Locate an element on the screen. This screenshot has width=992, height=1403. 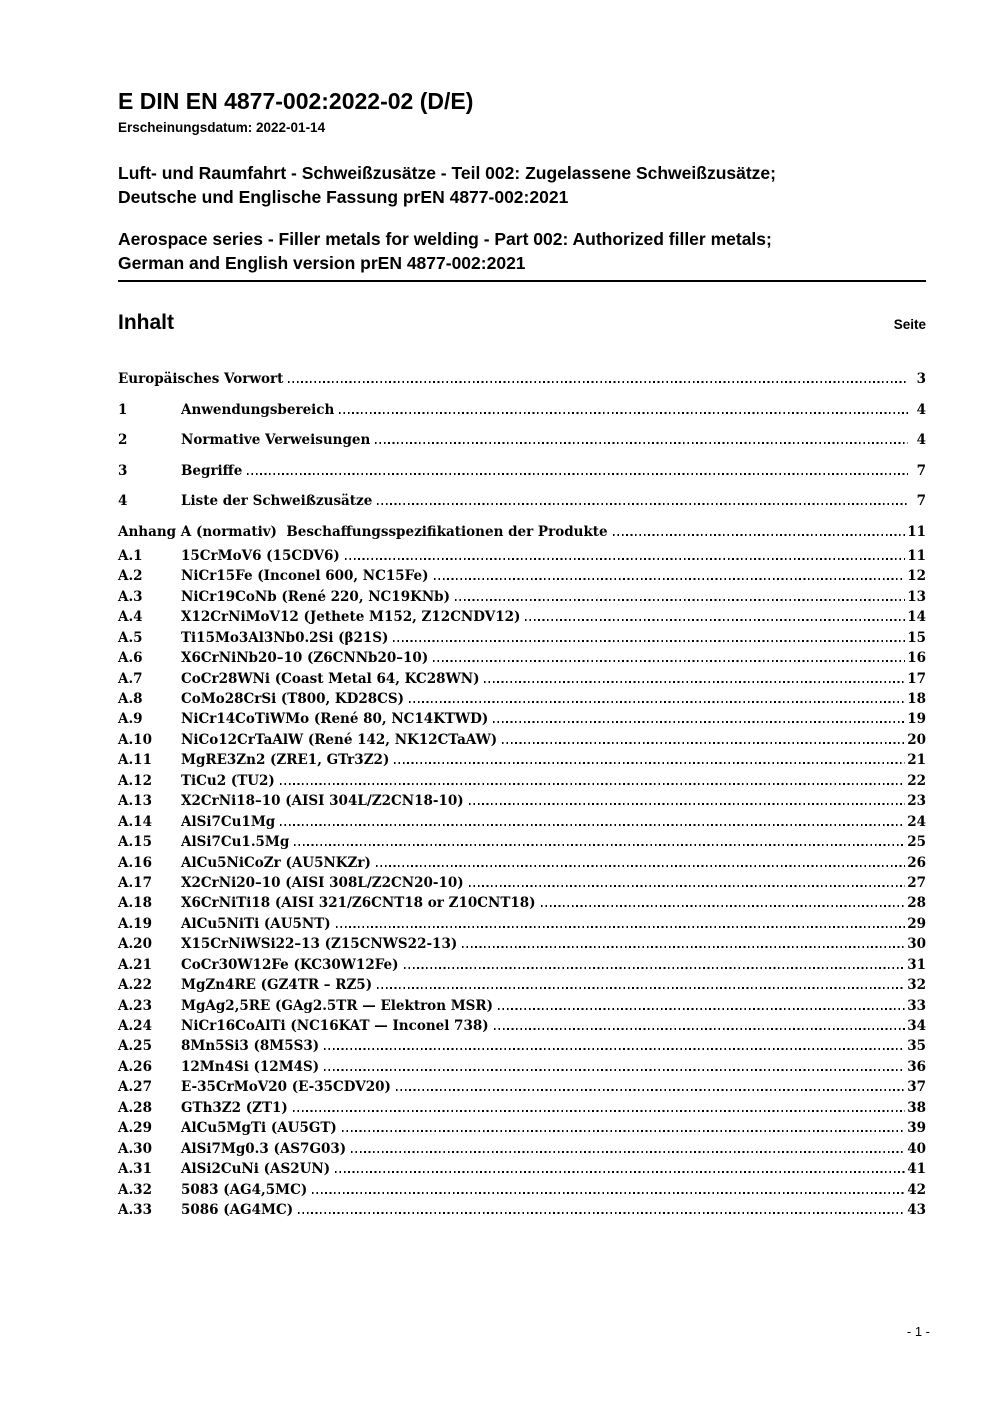
toc-entry-number: A.19 is located at coordinates (135, 923).